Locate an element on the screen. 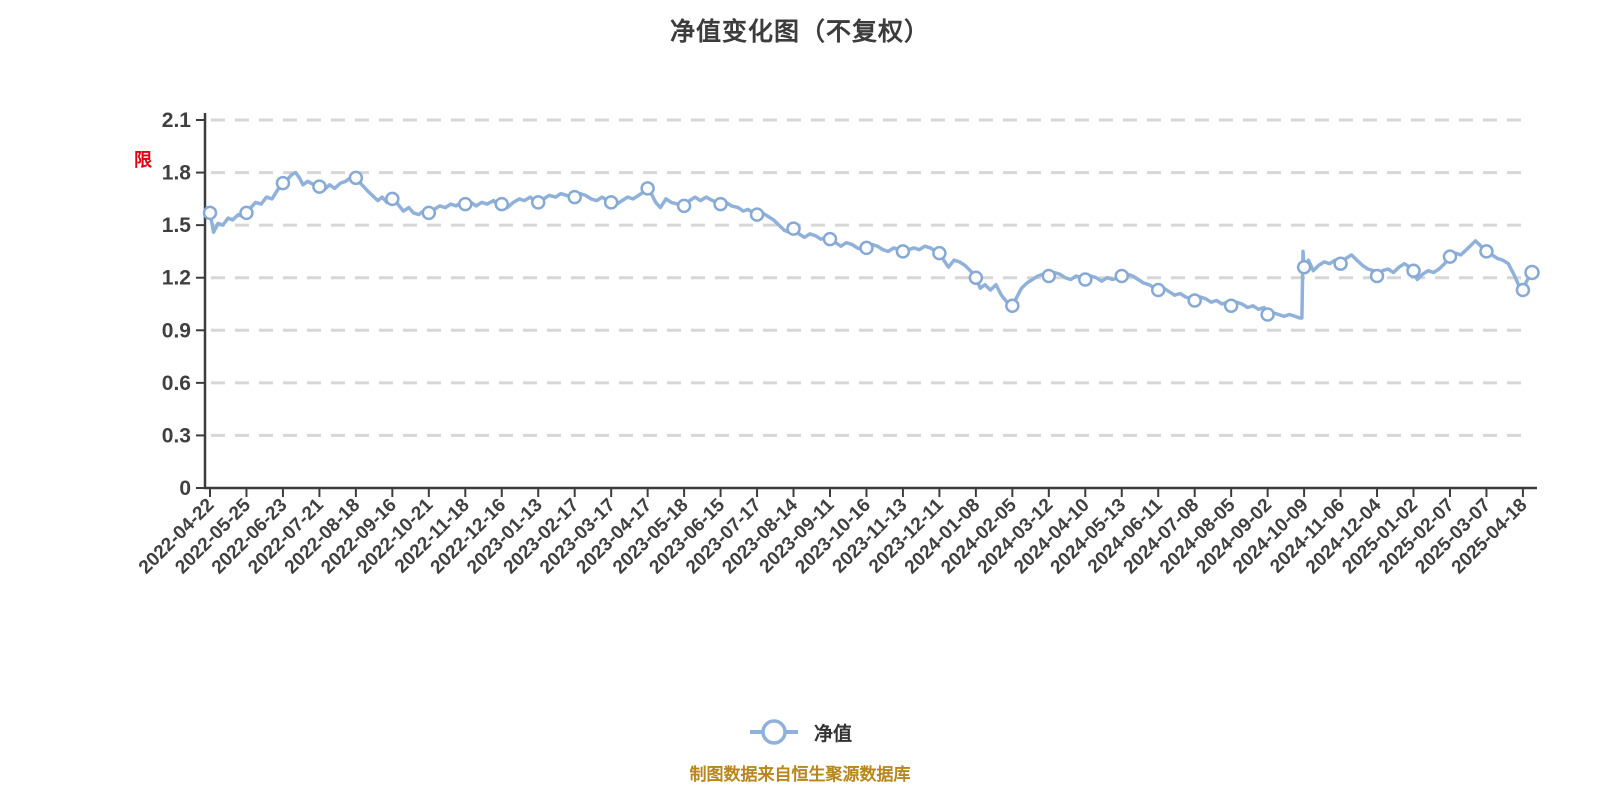 The image size is (1600, 800). y-axis-label: 1.2 is located at coordinates (176, 278).